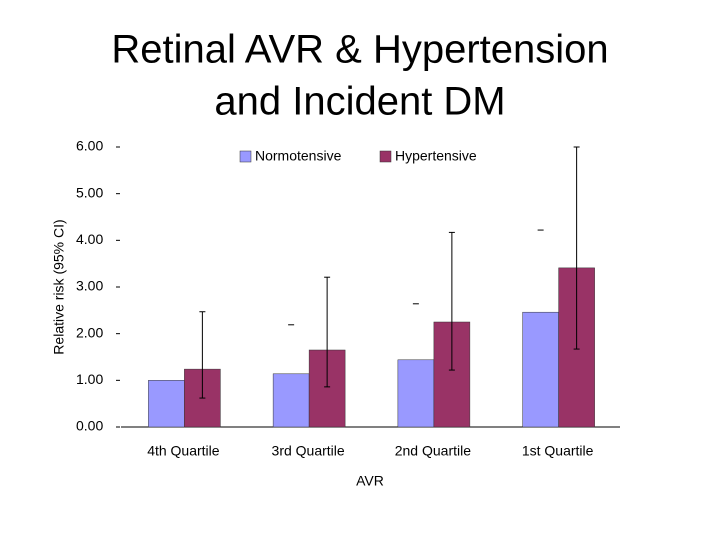  Describe the element at coordinates (89, 239) in the screenshot. I see `y-tick-label: 4.00` at that location.